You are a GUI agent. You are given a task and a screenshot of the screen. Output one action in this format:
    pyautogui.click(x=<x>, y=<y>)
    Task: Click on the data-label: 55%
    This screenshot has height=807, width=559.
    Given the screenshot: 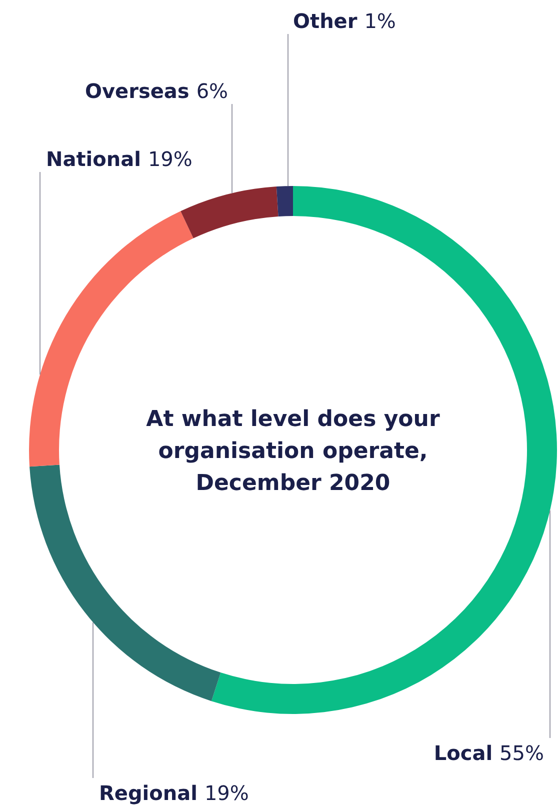 What is the action you would take?
    pyautogui.click(x=522, y=753)
    